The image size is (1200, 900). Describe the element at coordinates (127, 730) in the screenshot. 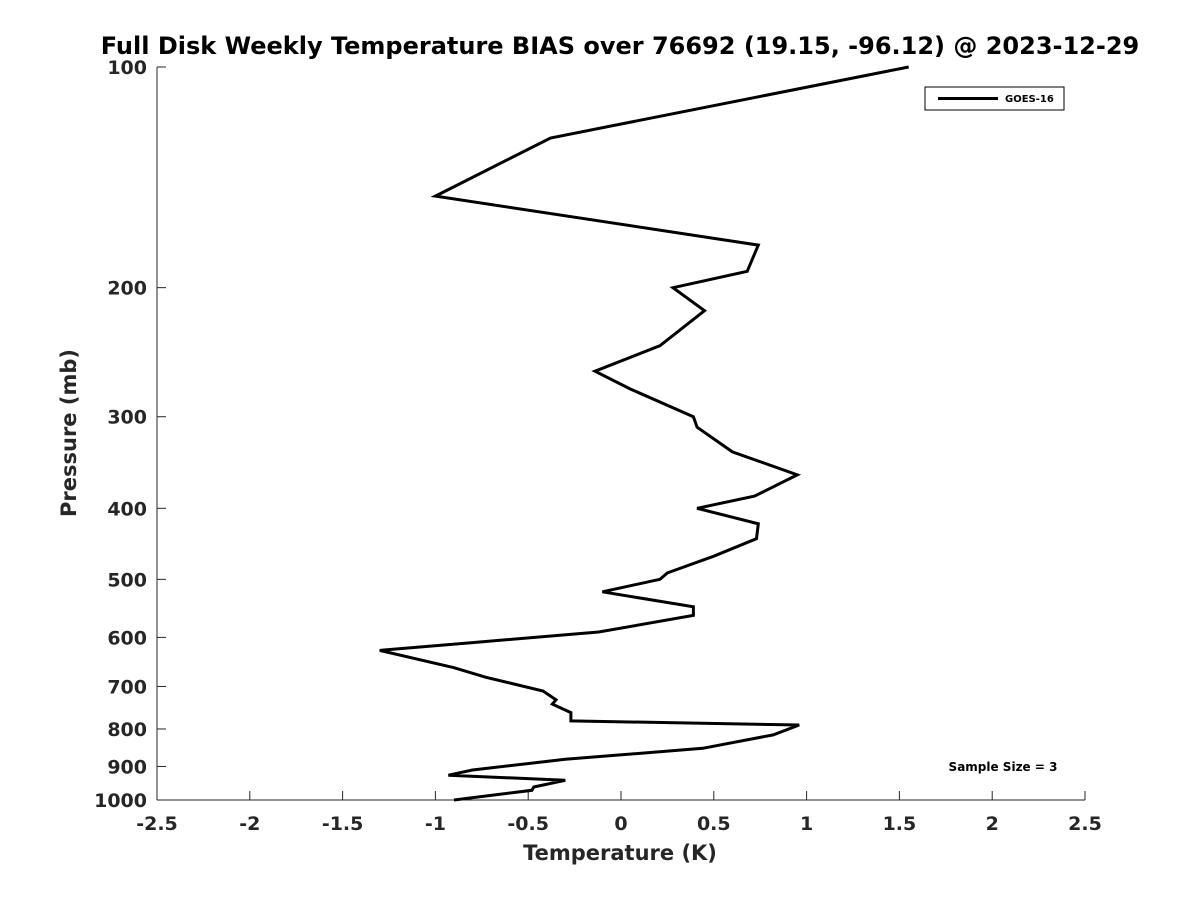

I see `y-tick-label: 800` at that location.